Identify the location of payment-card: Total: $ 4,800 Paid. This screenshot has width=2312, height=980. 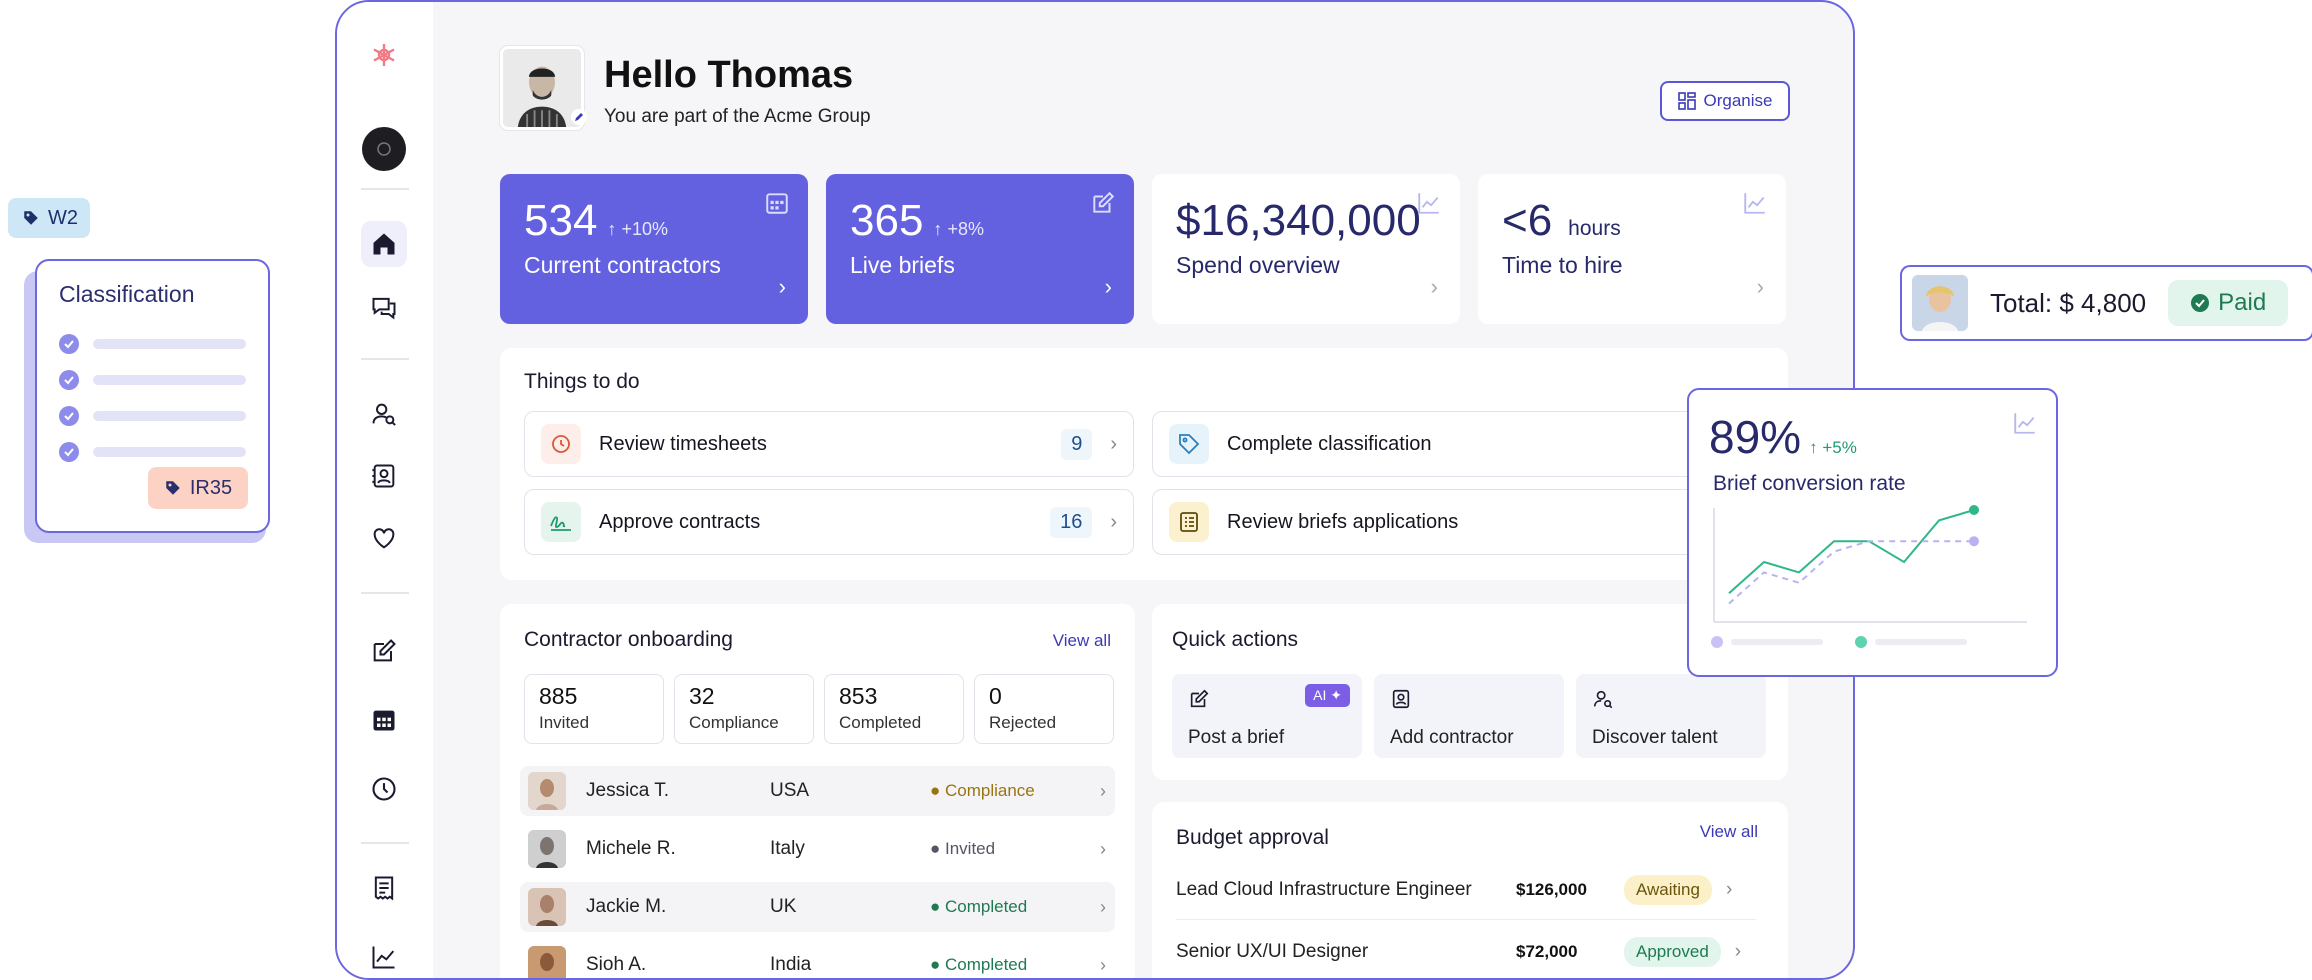
(2106, 303).